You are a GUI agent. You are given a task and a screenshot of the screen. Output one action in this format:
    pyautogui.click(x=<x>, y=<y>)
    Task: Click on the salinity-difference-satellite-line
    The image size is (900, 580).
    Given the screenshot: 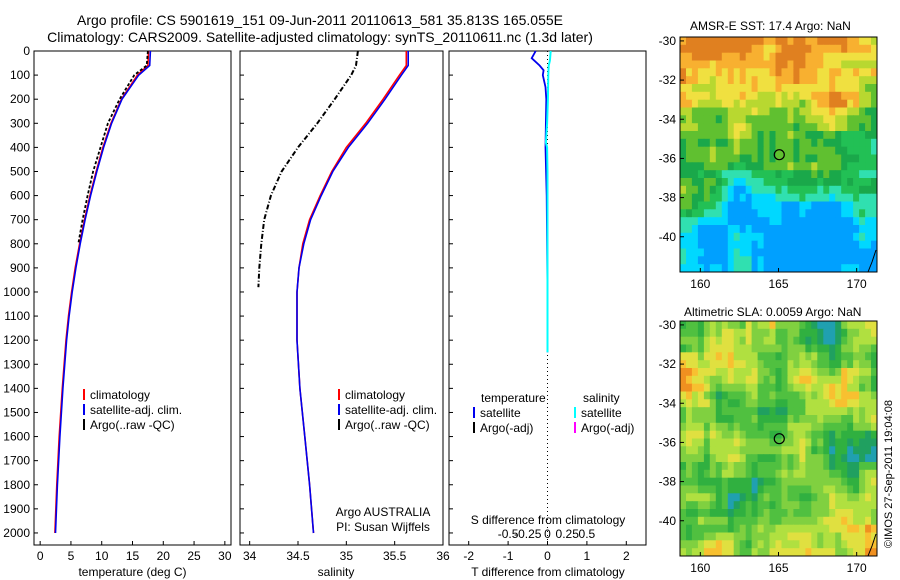 What is the action you would take?
    pyautogui.click(x=548, y=201)
    